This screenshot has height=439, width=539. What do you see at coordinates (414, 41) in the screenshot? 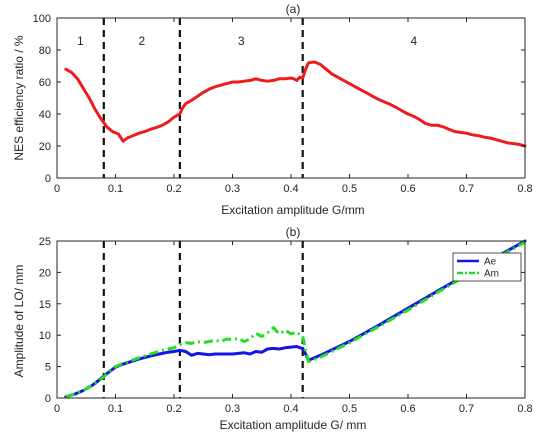
I see `region-label: 4` at bounding box center [414, 41].